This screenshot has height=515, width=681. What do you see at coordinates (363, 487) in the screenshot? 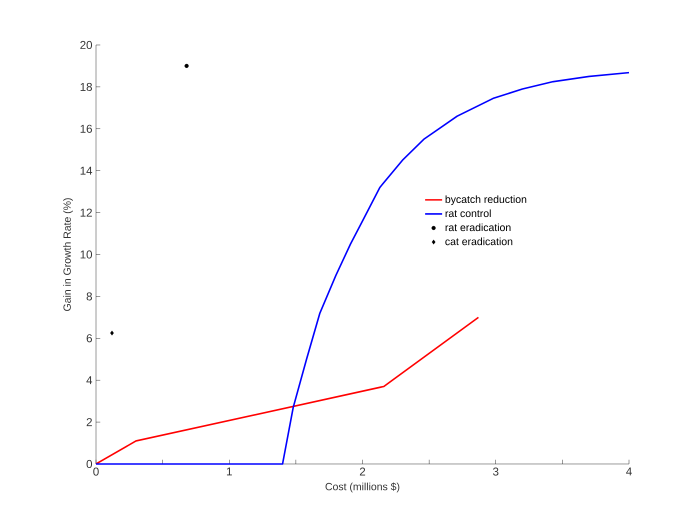
I see `x-axis-title: Cost (millions $)` at bounding box center [363, 487].